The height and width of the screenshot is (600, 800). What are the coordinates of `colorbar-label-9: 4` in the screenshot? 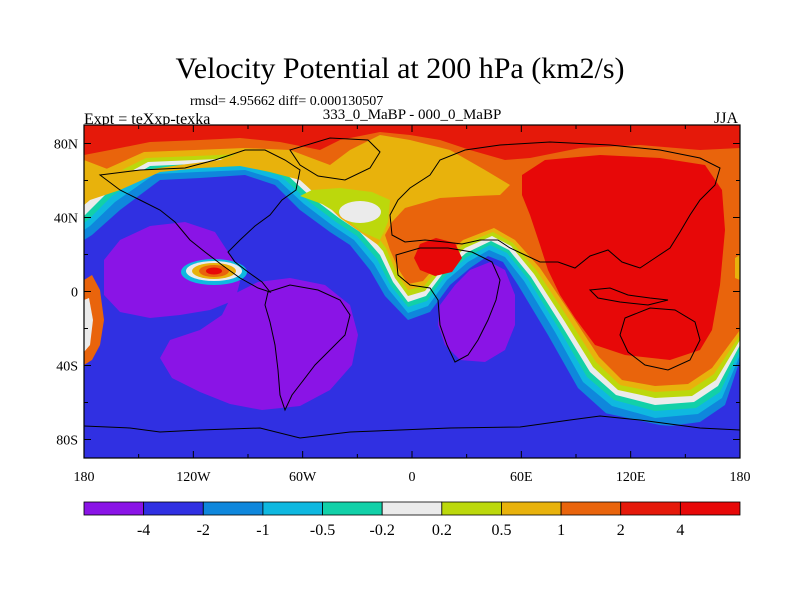 It's located at (680, 530).